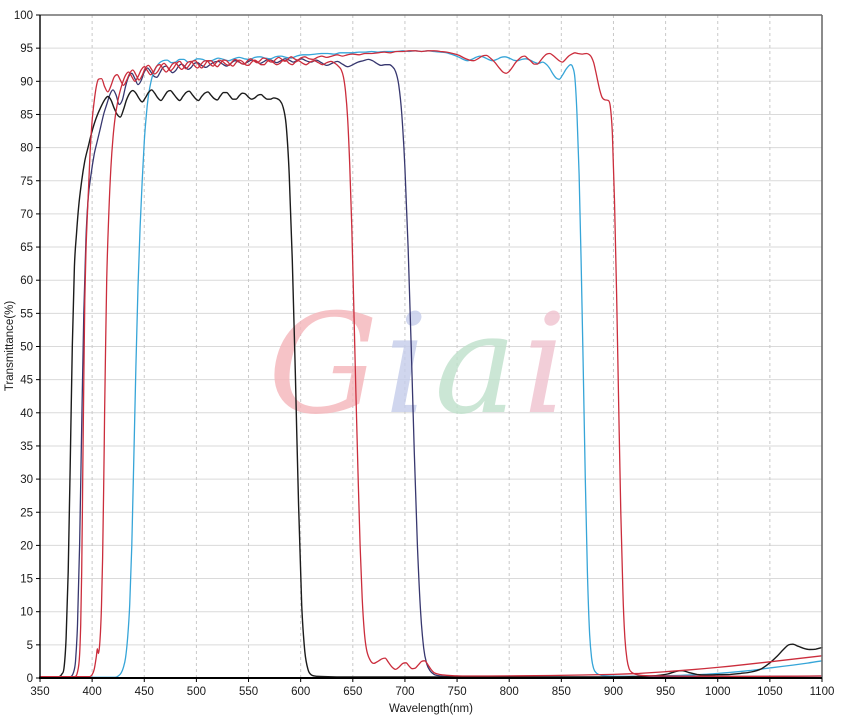  Describe the element at coordinates (26, 149) in the screenshot. I see `y-tick-label: 80` at that location.